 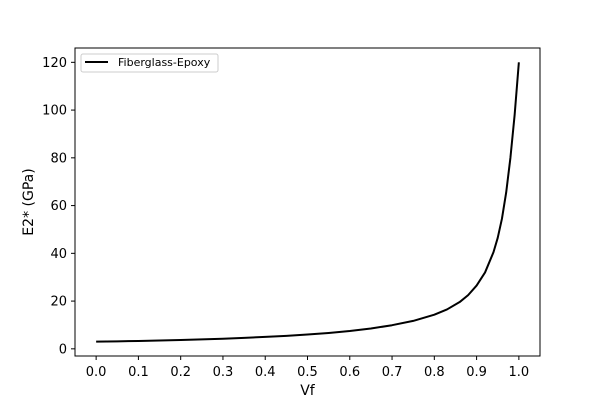 What do you see at coordinates (63, 349) in the screenshot?
I see `y-tick-label: 0` at bounding box center [63, 349].